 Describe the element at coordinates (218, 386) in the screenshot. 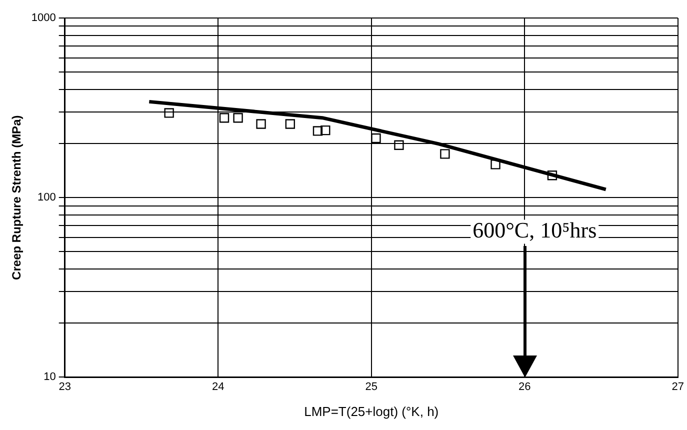

I see `x-tick-label: 24` at that location.